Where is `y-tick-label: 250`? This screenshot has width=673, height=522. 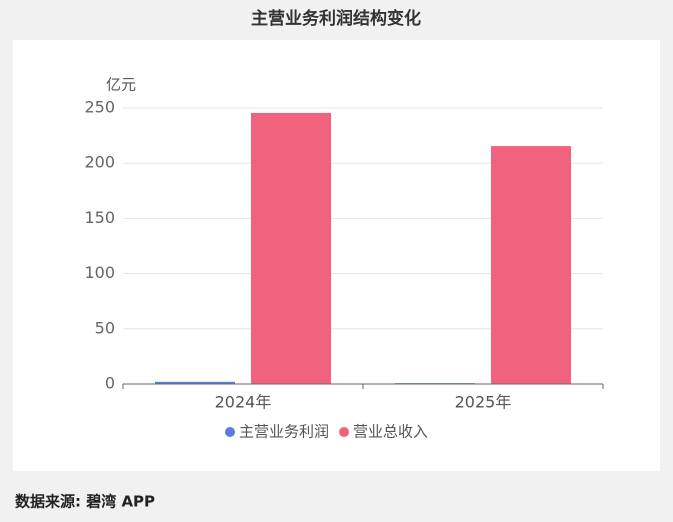
y-tick-label: 250 is located at coordinates (99, 107).